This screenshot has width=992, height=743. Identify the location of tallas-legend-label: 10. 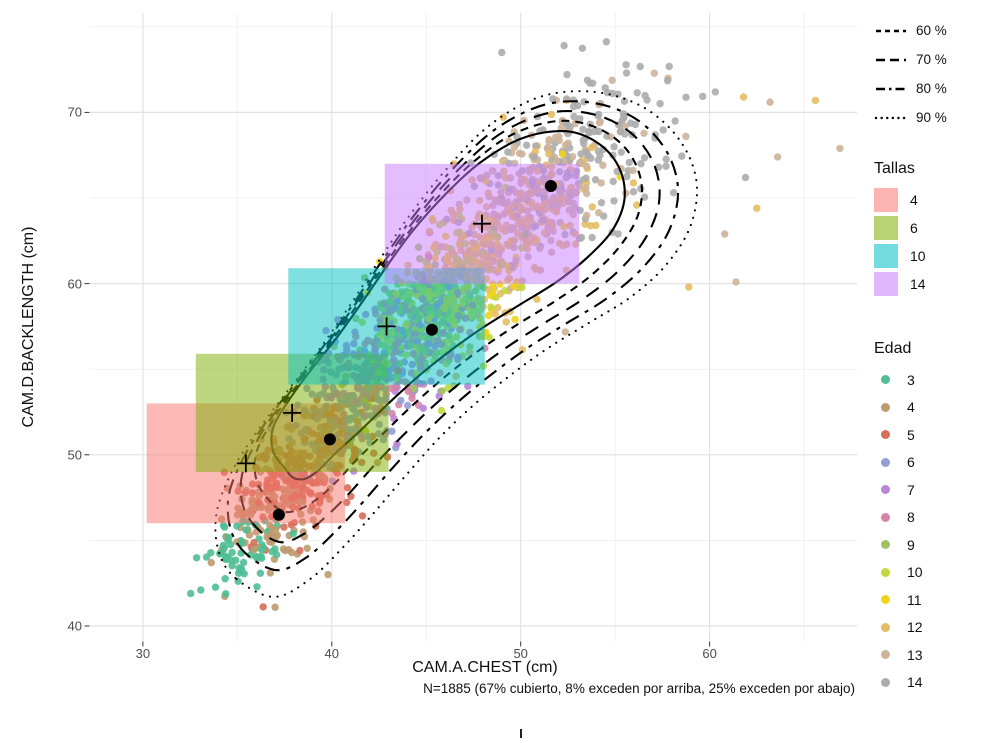
(918, 256).